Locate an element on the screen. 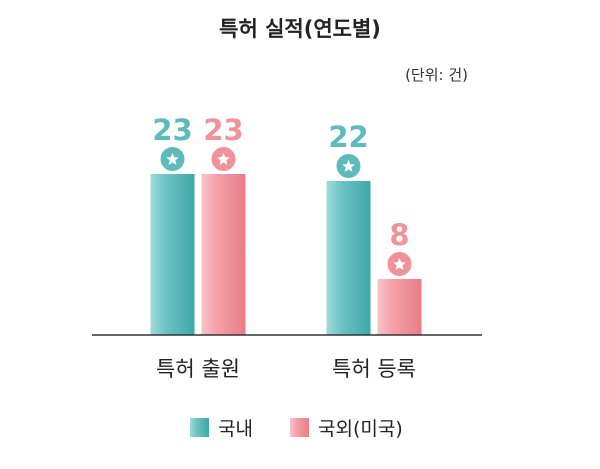 The height and width of the screenshot is (469, 600). value-label-series-1-cat-0: 23 is located at coordinates (223, 130).